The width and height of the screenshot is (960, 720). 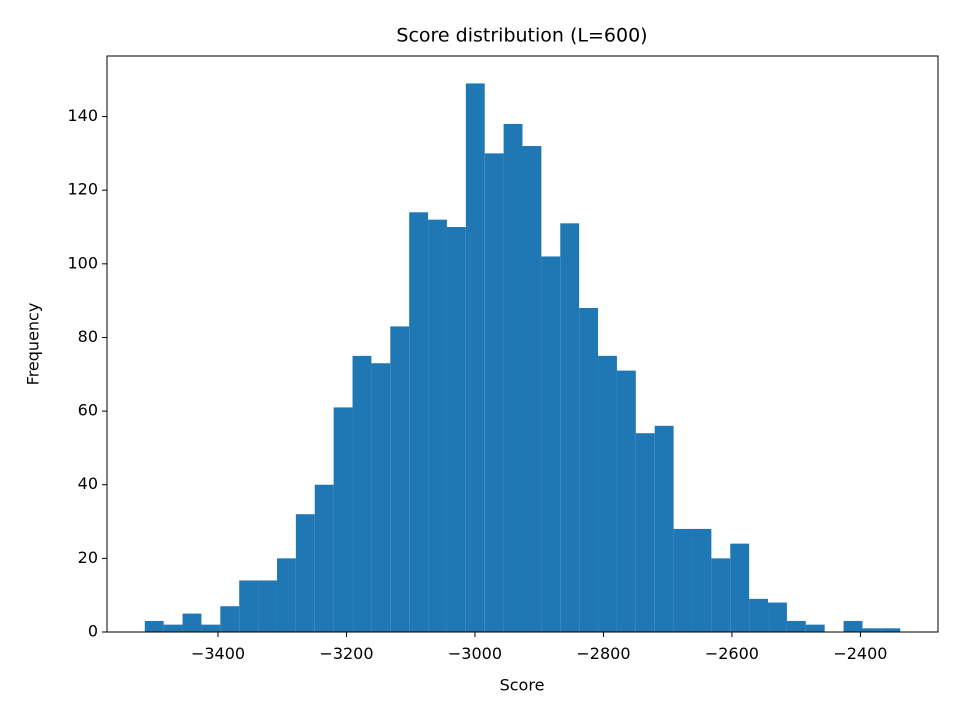 I want to click on x-axis-label: Score, so click(x=522, y=685).